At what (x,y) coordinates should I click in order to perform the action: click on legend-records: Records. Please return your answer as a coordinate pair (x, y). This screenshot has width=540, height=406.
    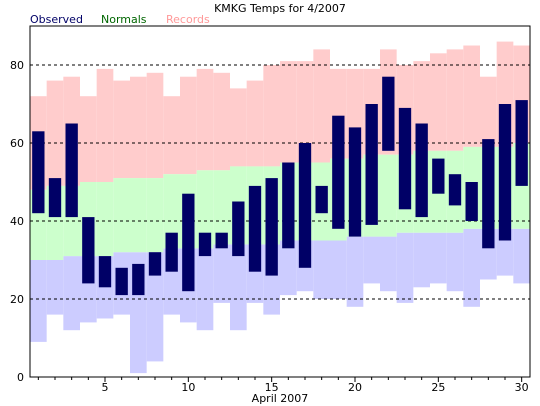
    Looking at the image, I should click on (188, 19).